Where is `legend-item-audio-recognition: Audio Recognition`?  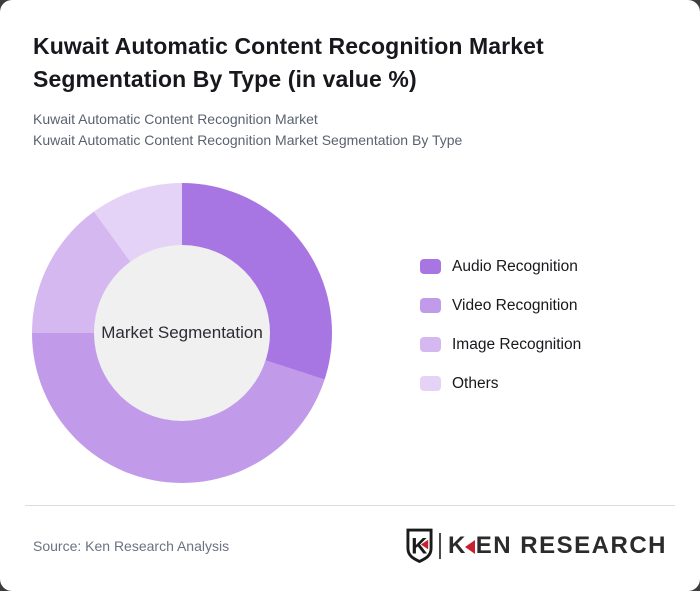
legend-item-audio-recognition: Audio Recognition is located at coordinates (500, 266).